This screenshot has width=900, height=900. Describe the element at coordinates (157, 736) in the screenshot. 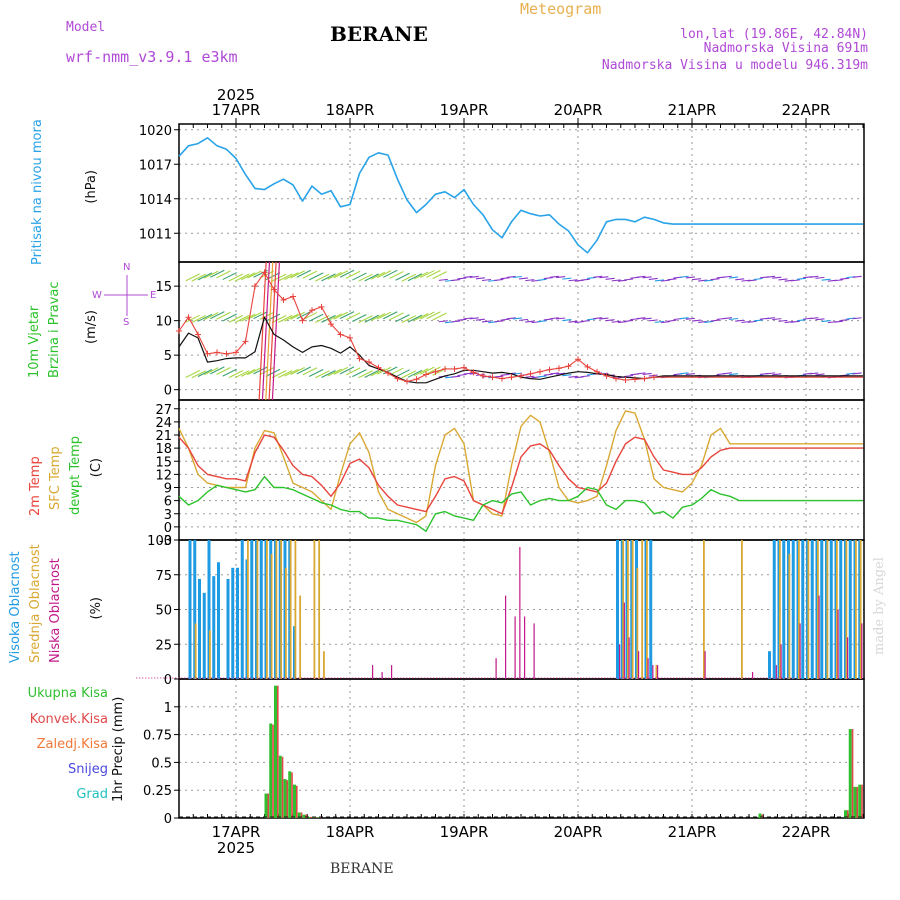

I see `ytick-label: 0.75` at that location.